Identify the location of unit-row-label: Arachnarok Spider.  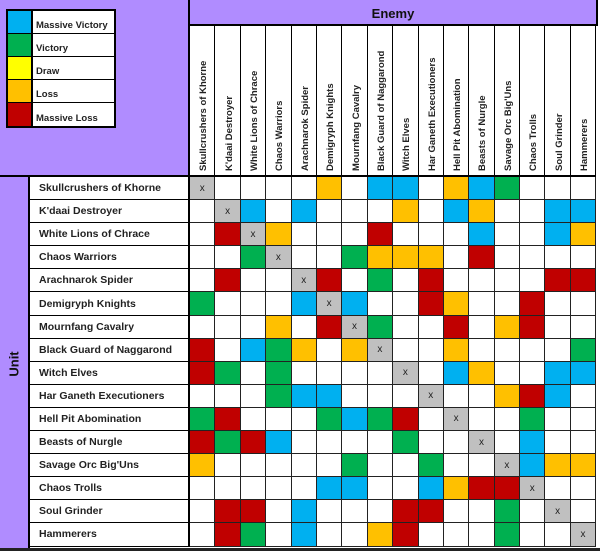
(109, 281).